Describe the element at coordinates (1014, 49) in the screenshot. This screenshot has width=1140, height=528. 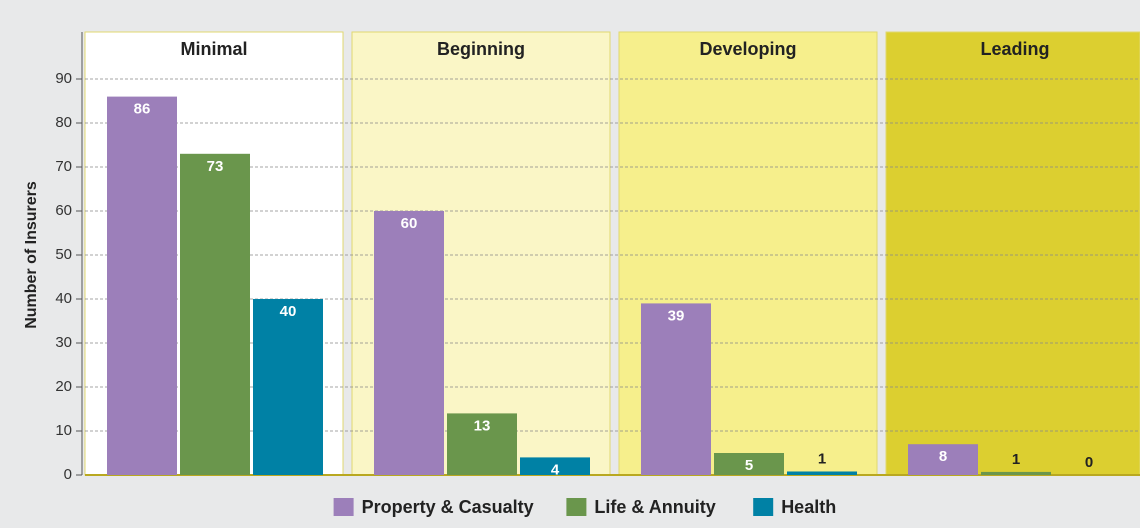
I see `panel-label: Leading` at that location.